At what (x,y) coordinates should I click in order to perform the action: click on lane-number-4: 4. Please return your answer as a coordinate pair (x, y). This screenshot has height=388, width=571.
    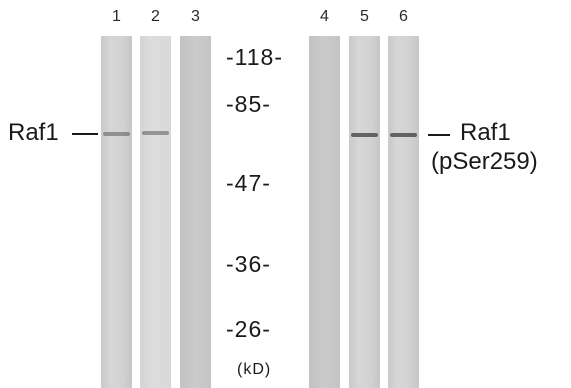
    Looking at the image, I should click on (324, 16).